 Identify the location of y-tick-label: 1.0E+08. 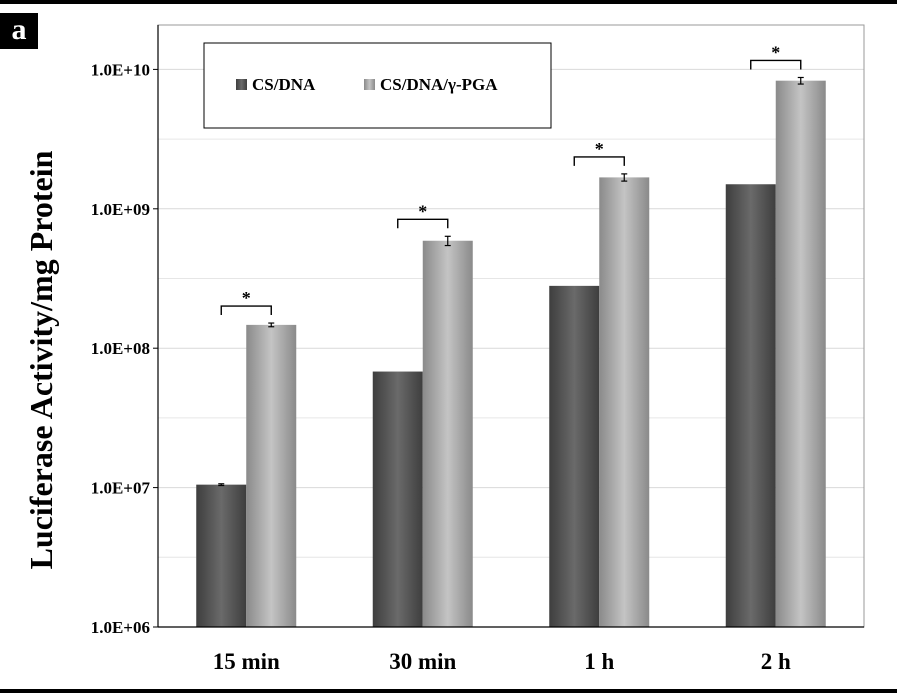
(120, 348).